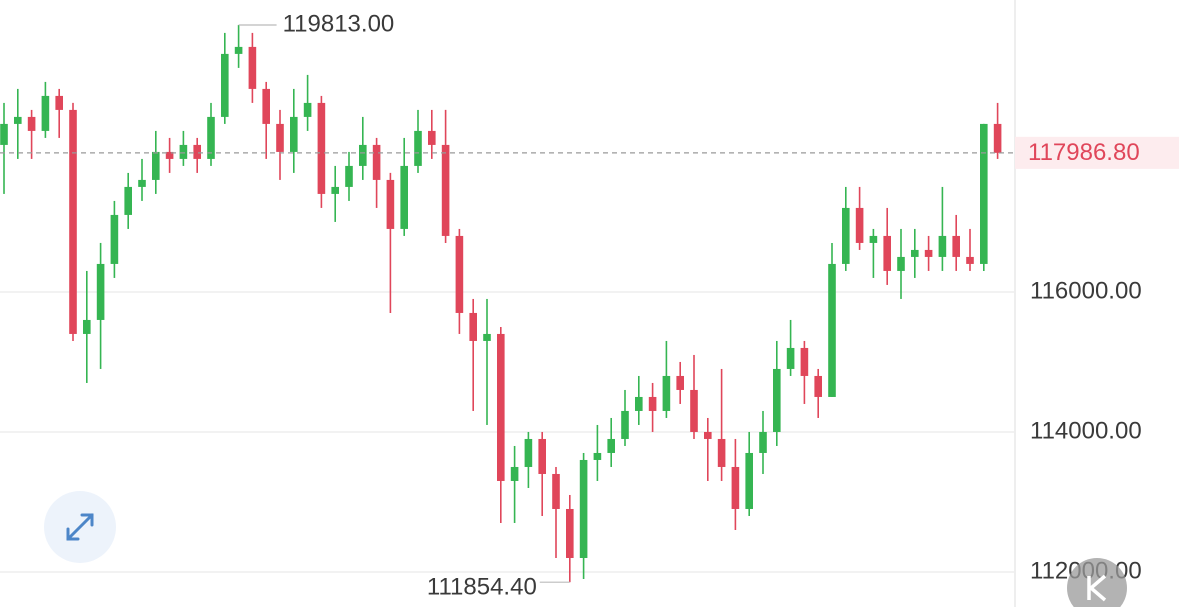  Describe the element at coordinates (1084, 152) in the screenshot. I see `last-price-label: 117986.80` at that location.